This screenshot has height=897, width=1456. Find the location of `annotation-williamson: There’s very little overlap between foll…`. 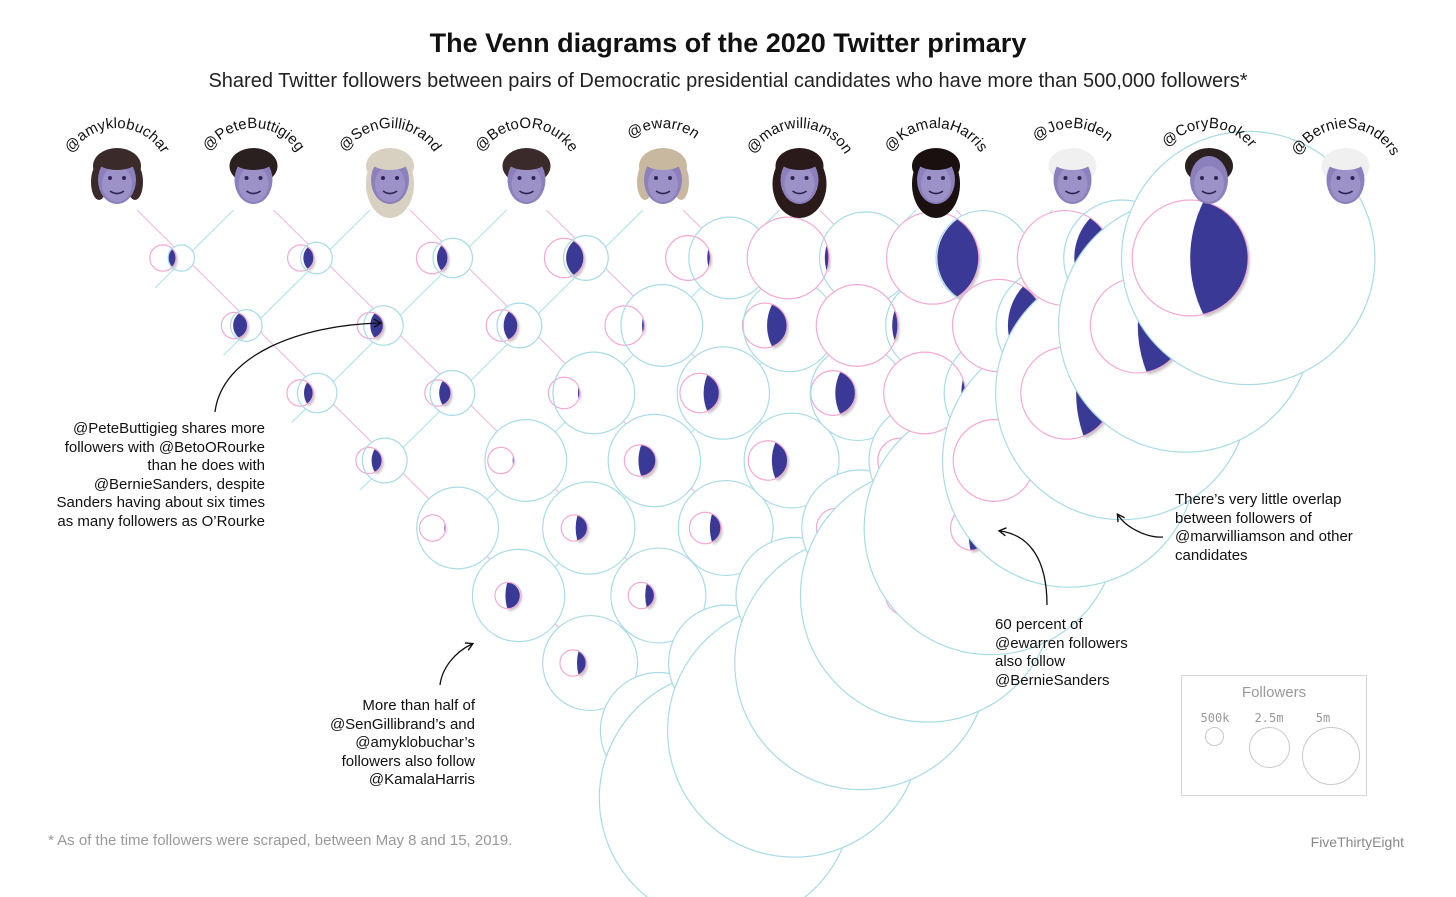

annotation-williamson: There’s very little overlap between foll… is located at coordinates (1264, 527).